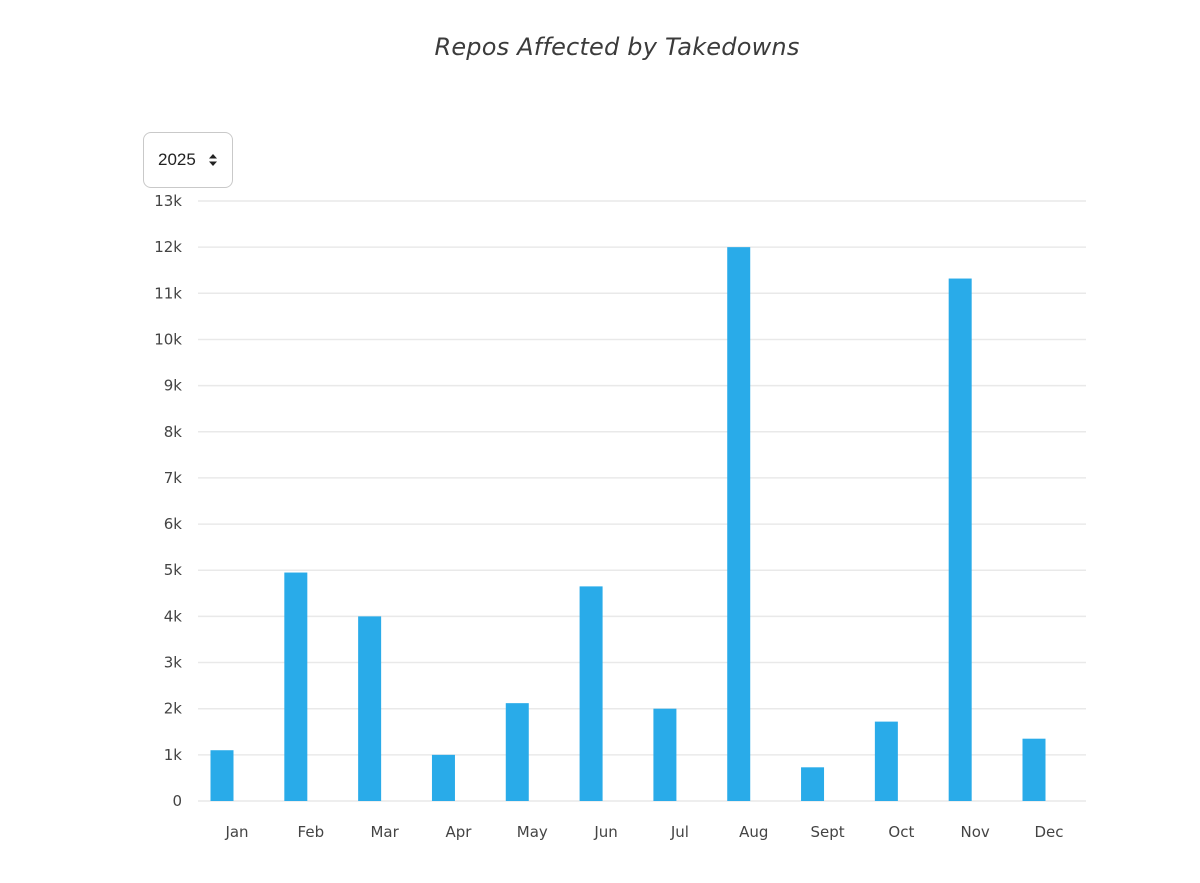 Image resolution: width=1200 pixels, height=883 pixels. Describe the element at coordinates (886, 761) in the screenshot. I see `bar-oct` at that location.